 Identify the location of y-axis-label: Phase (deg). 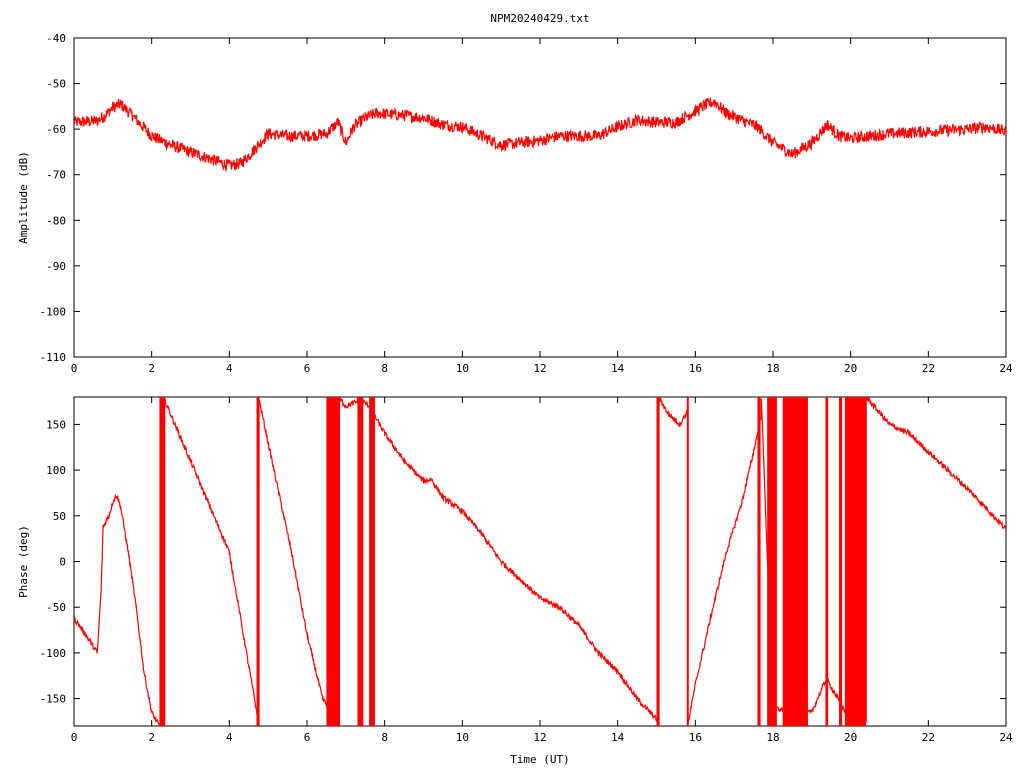
(23, 561).